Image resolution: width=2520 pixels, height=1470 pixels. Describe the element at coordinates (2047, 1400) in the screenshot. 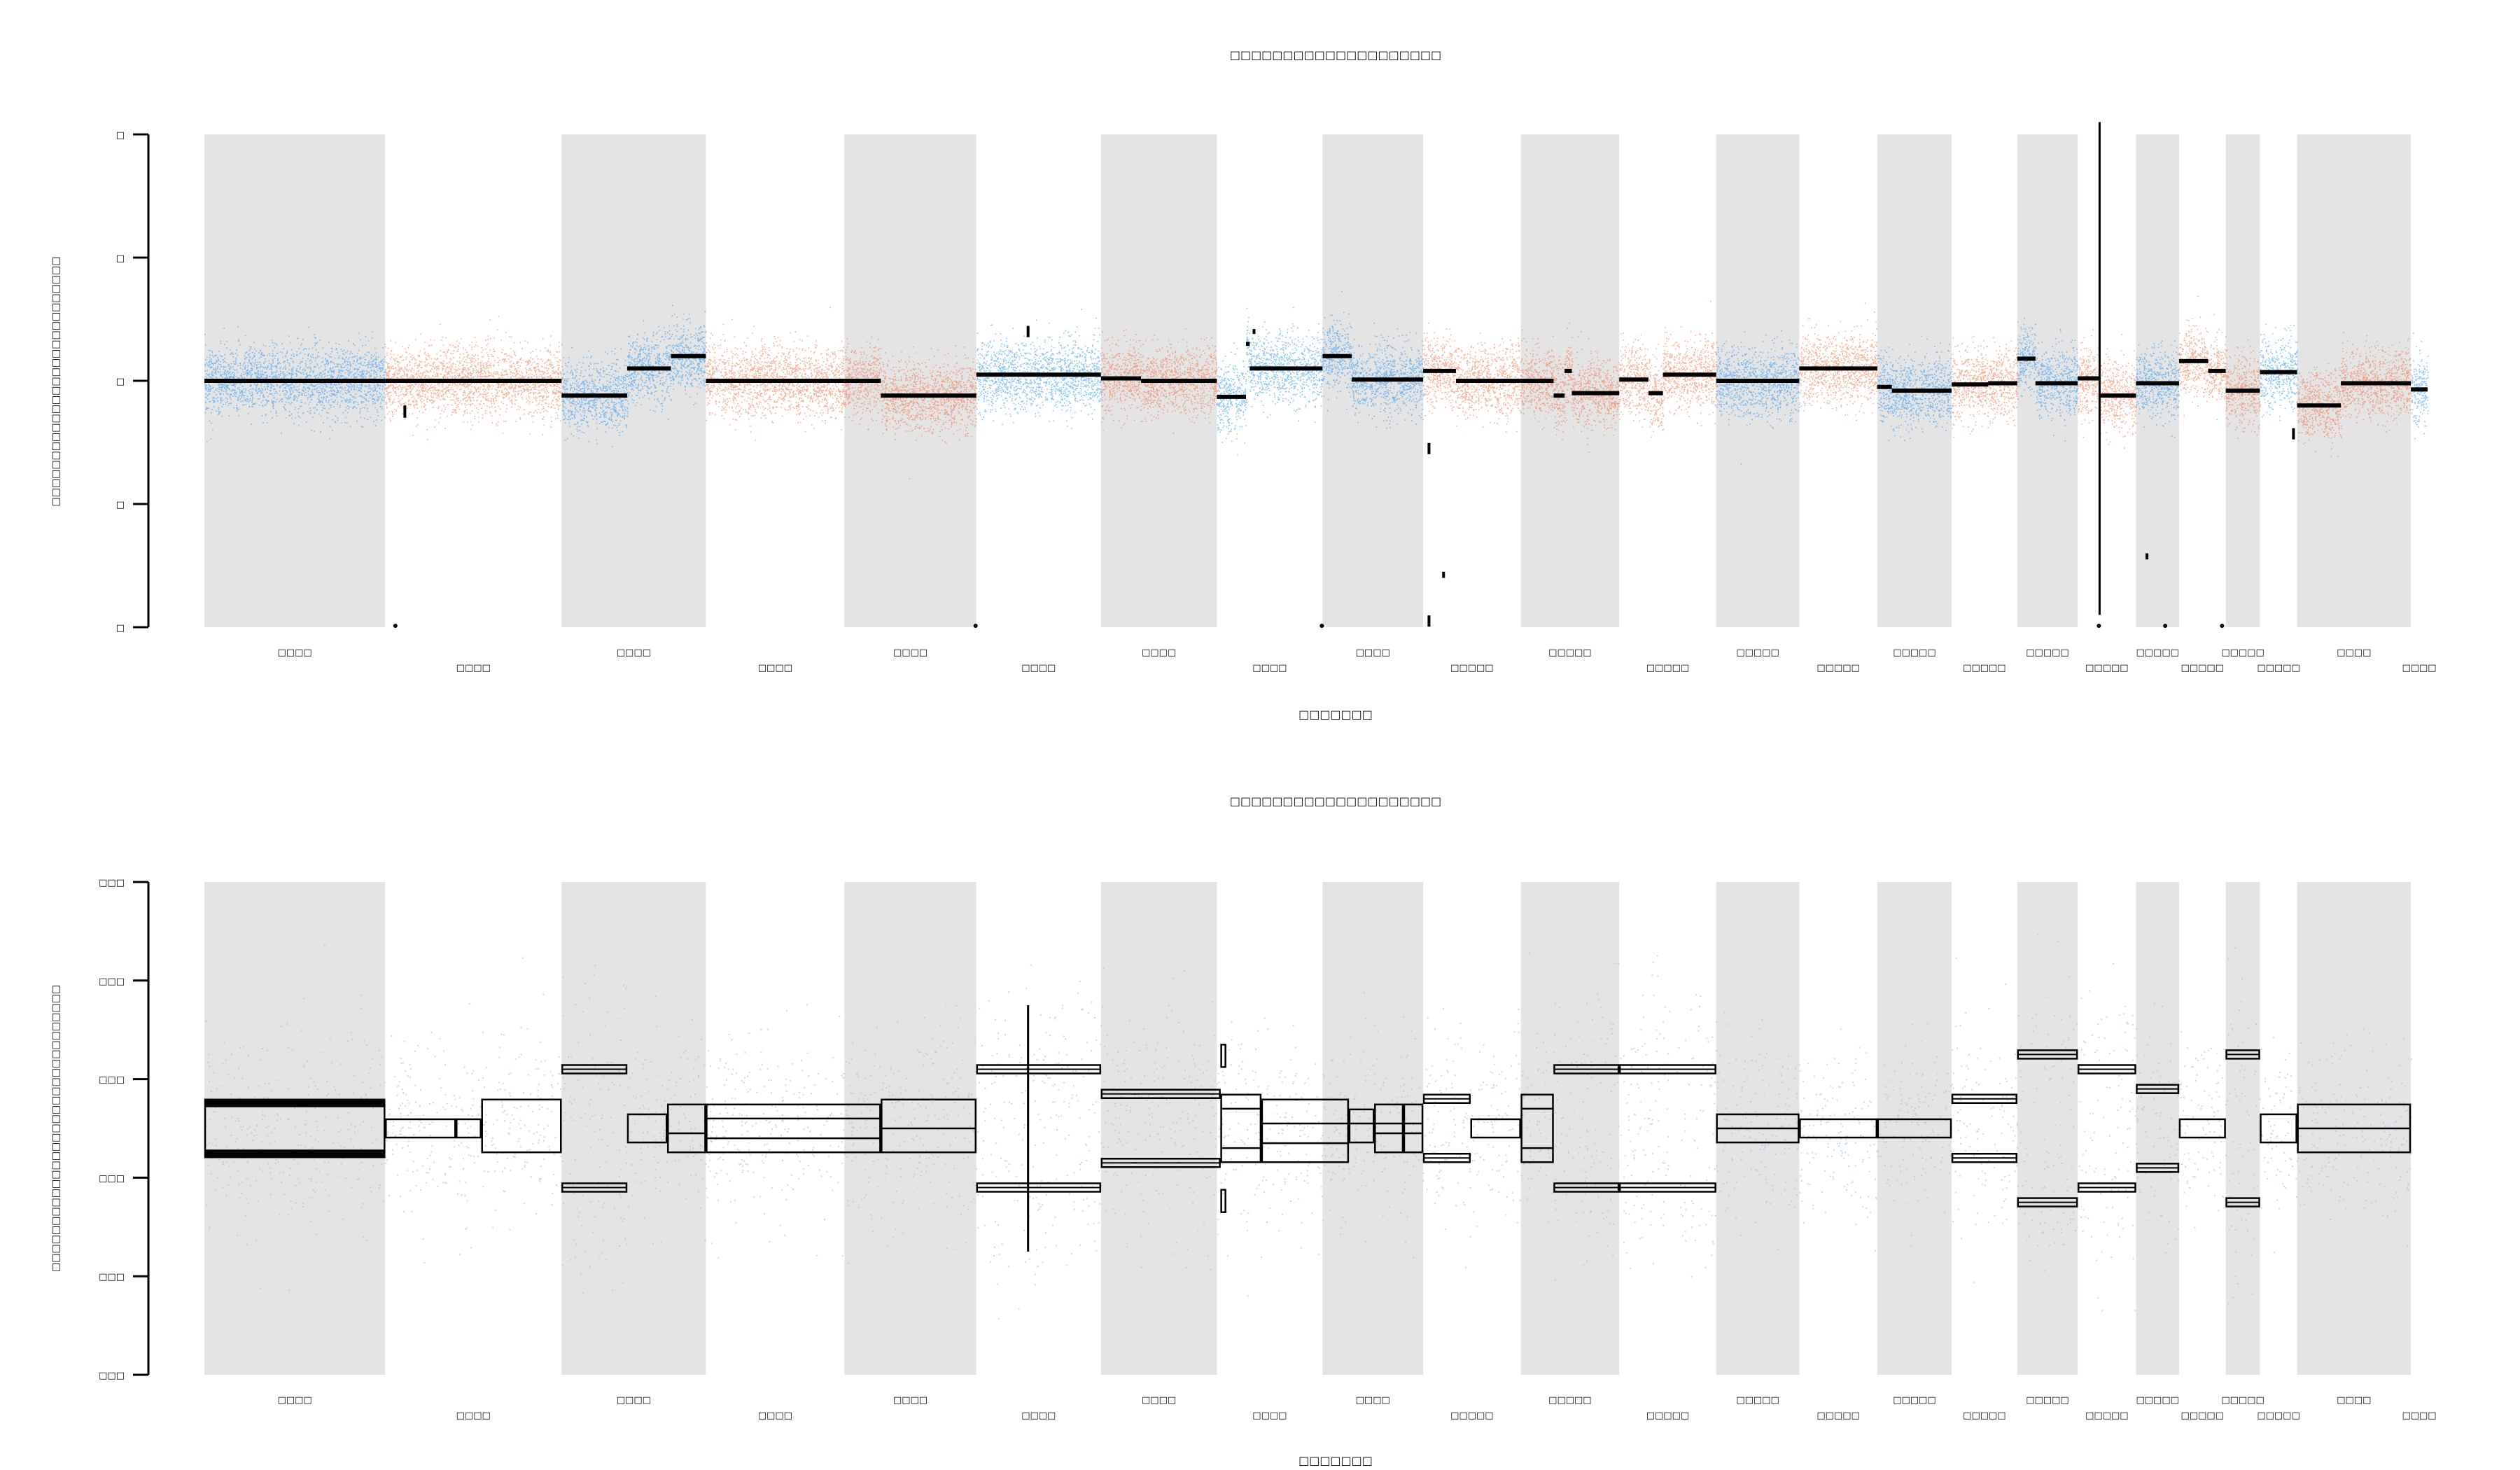

I see `x-tick-label-17: □□□□□` at that location.